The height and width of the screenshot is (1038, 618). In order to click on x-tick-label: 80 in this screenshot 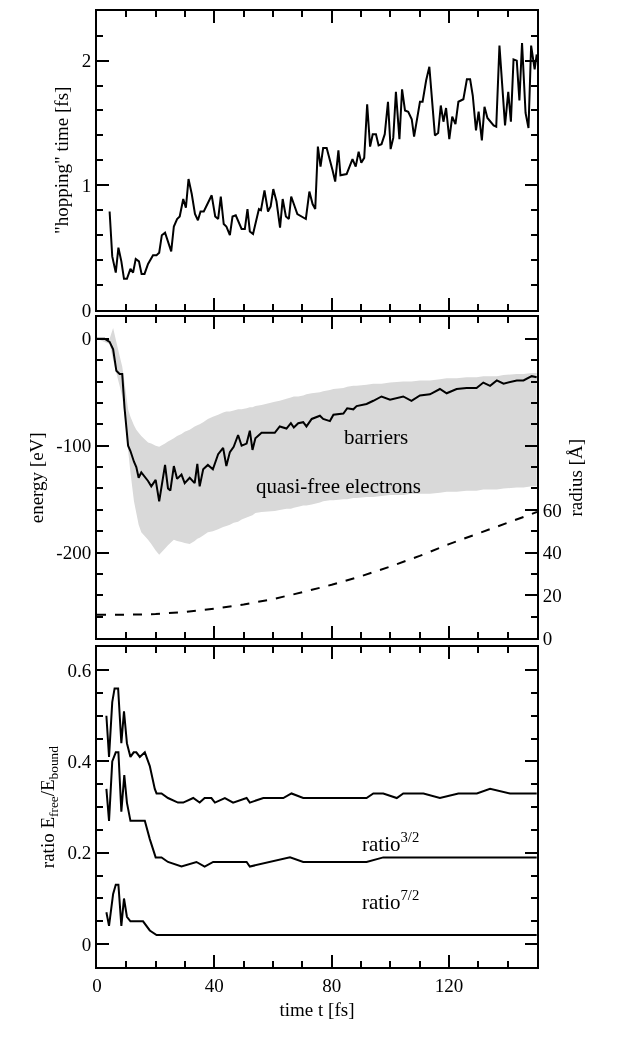, I will do `click(332, 985)`.